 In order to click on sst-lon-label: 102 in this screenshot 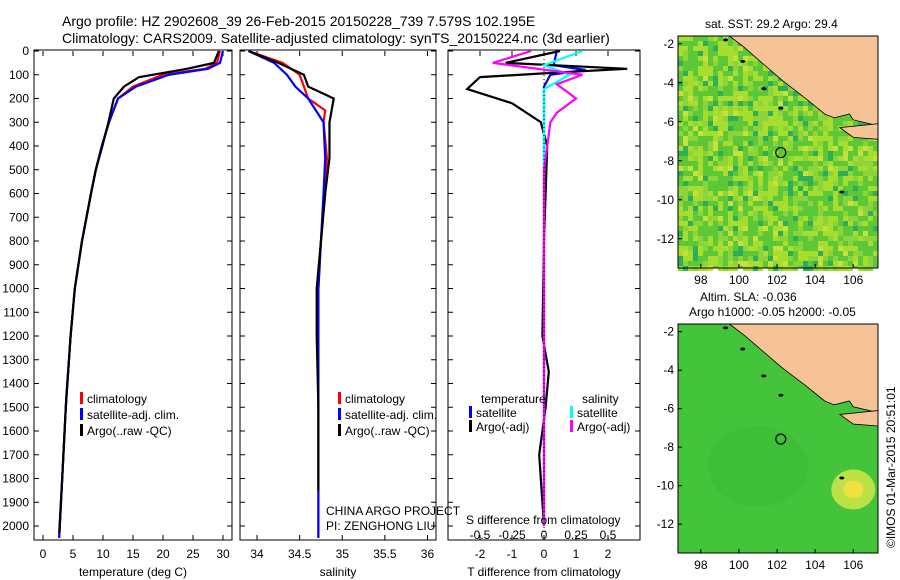, I will do `click(777, 280)`.